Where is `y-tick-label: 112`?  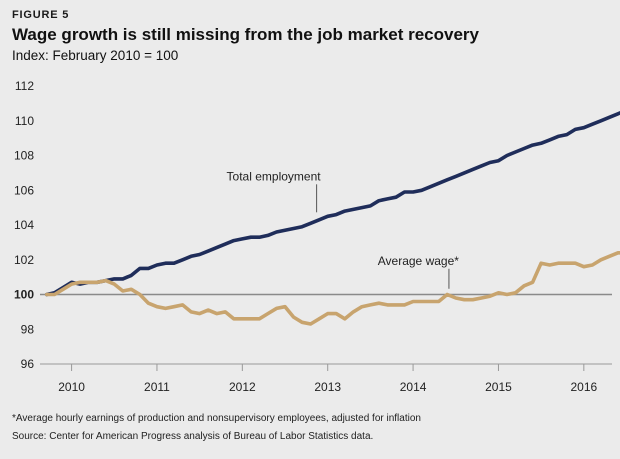
y-tick-label: 112 is located at coordinates (24, 86).